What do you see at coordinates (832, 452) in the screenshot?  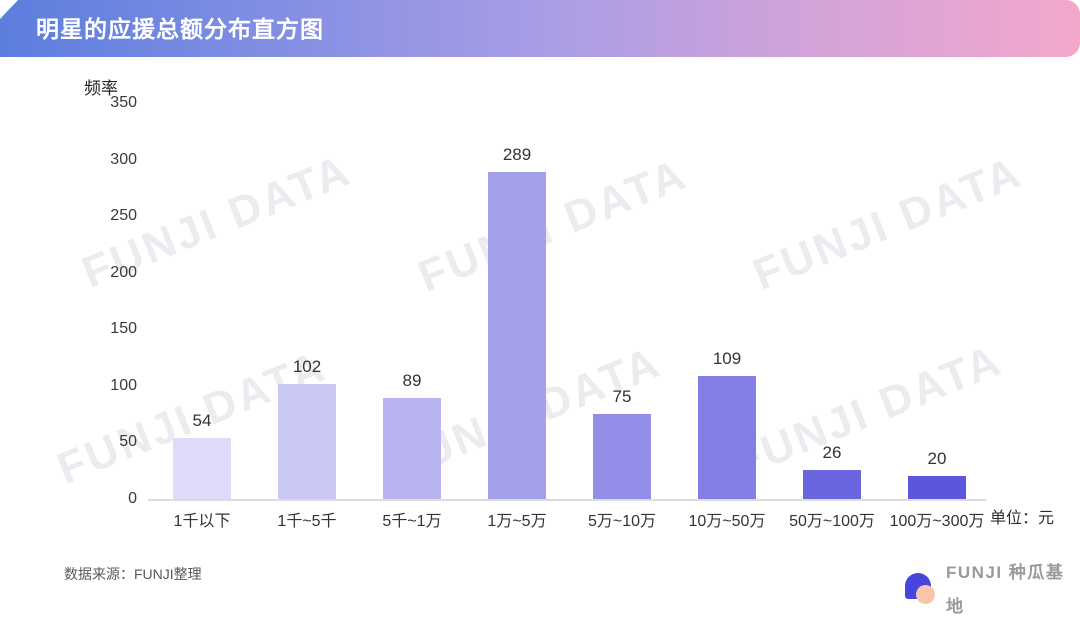 I see `bar-value-label: 26` at bounding box center [832, 452].